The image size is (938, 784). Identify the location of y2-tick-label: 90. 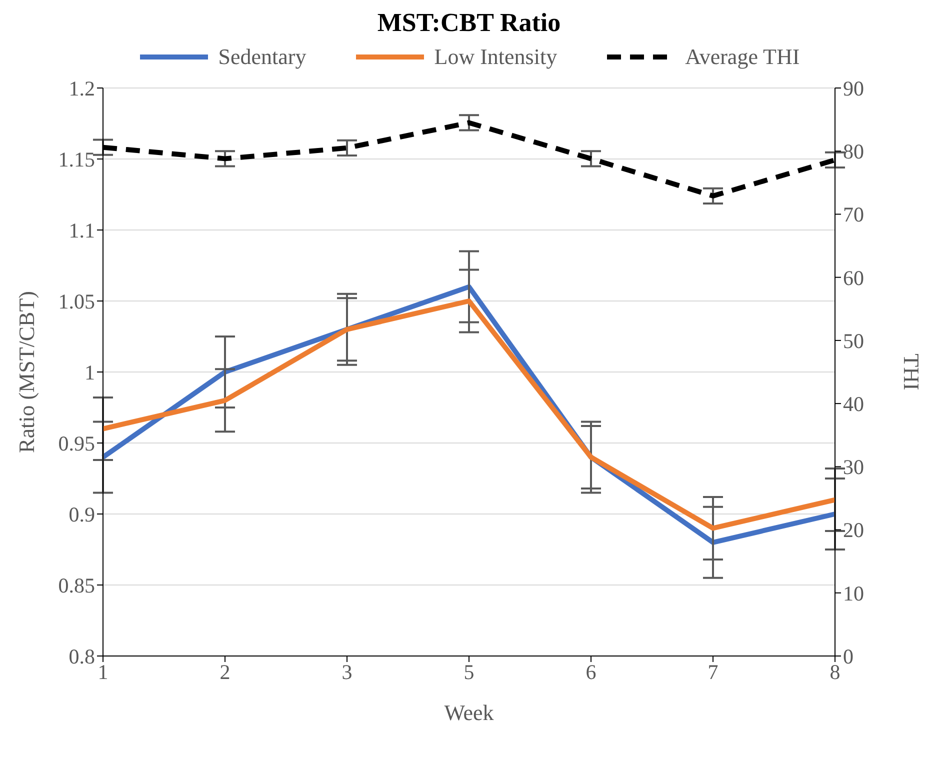
(853, 88).